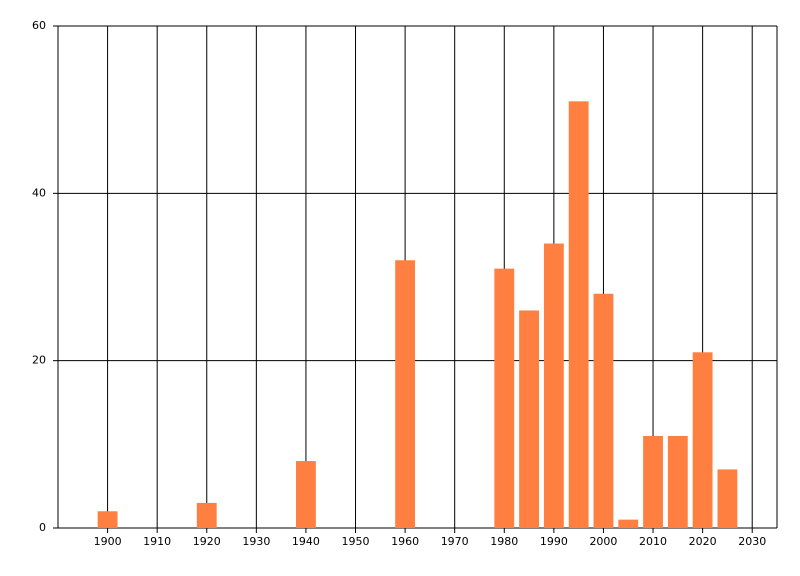 The image size is (800, 576). Describe the element at coordinates (752, 541) in the screenshot. I see `x-tick-label: 2030` at that location.